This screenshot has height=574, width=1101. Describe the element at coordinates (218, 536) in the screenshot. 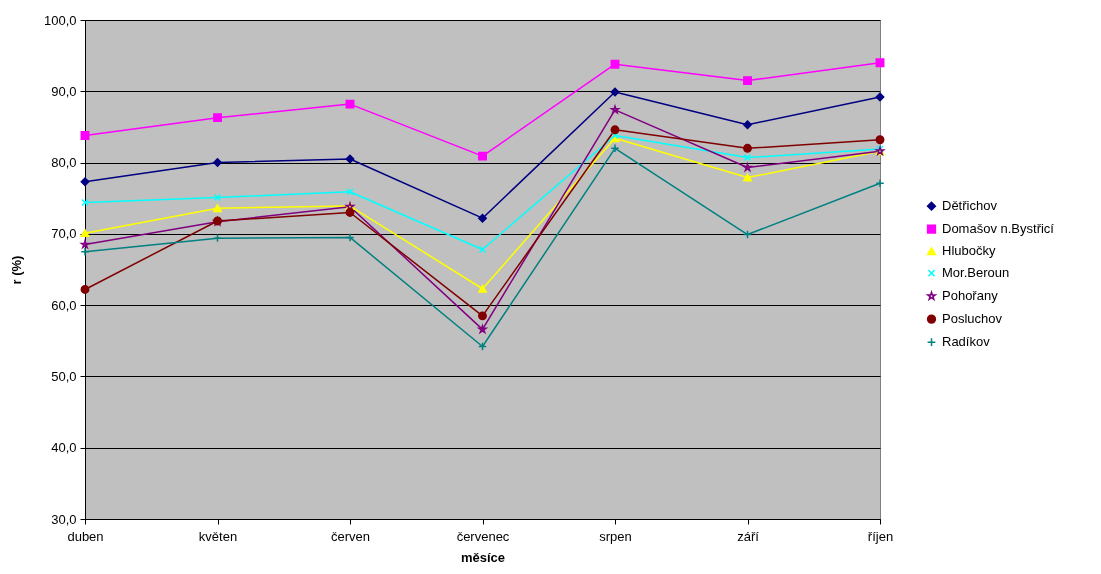

I see `x-tick-label: květen` at that location.